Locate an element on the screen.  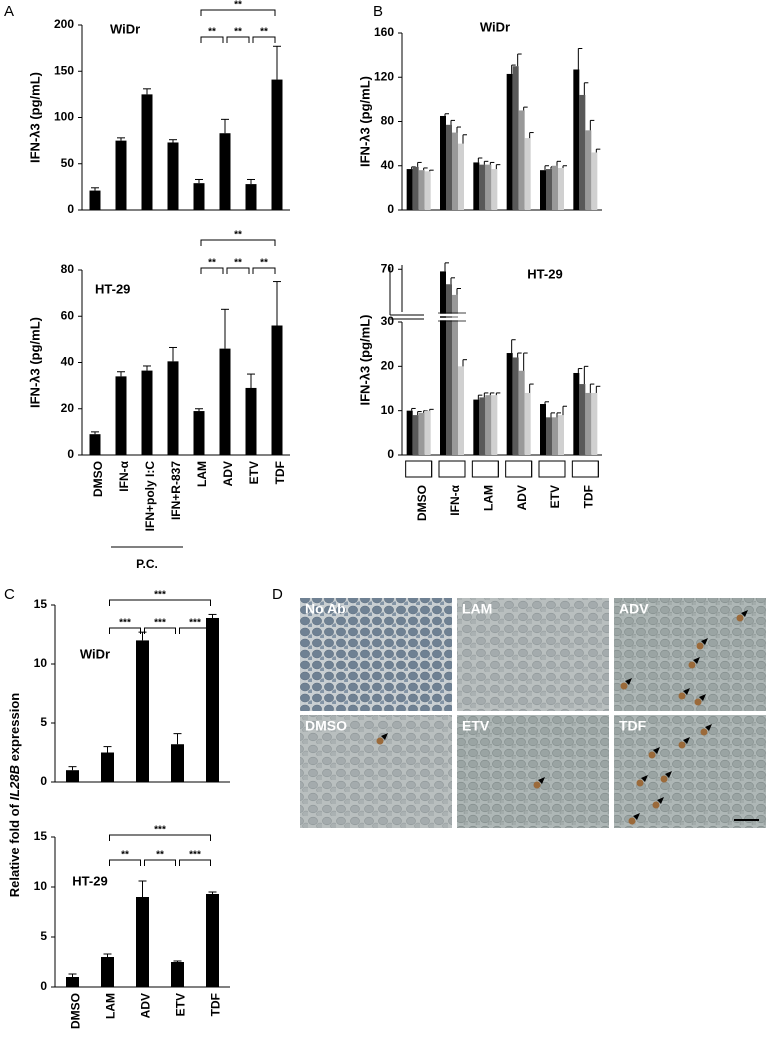
y-axis-label: Relative fold of IL28B expression is located at coordinates (14, 795).